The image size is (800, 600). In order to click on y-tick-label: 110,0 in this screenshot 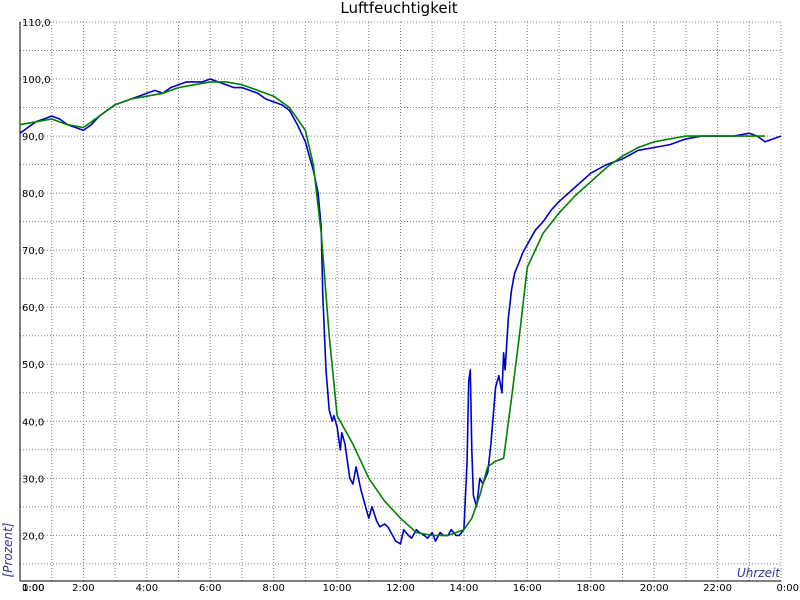, I will do `click(36, 23)`.